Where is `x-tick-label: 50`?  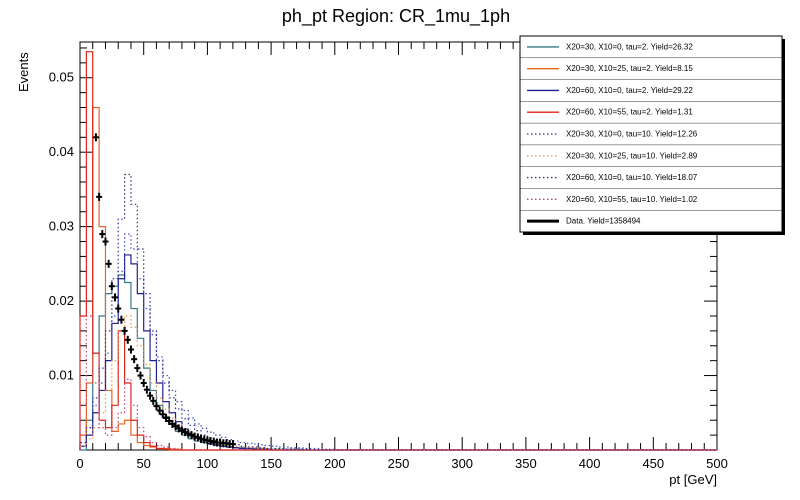
x-tick-label: 50 is located at coordinates (143, 463).